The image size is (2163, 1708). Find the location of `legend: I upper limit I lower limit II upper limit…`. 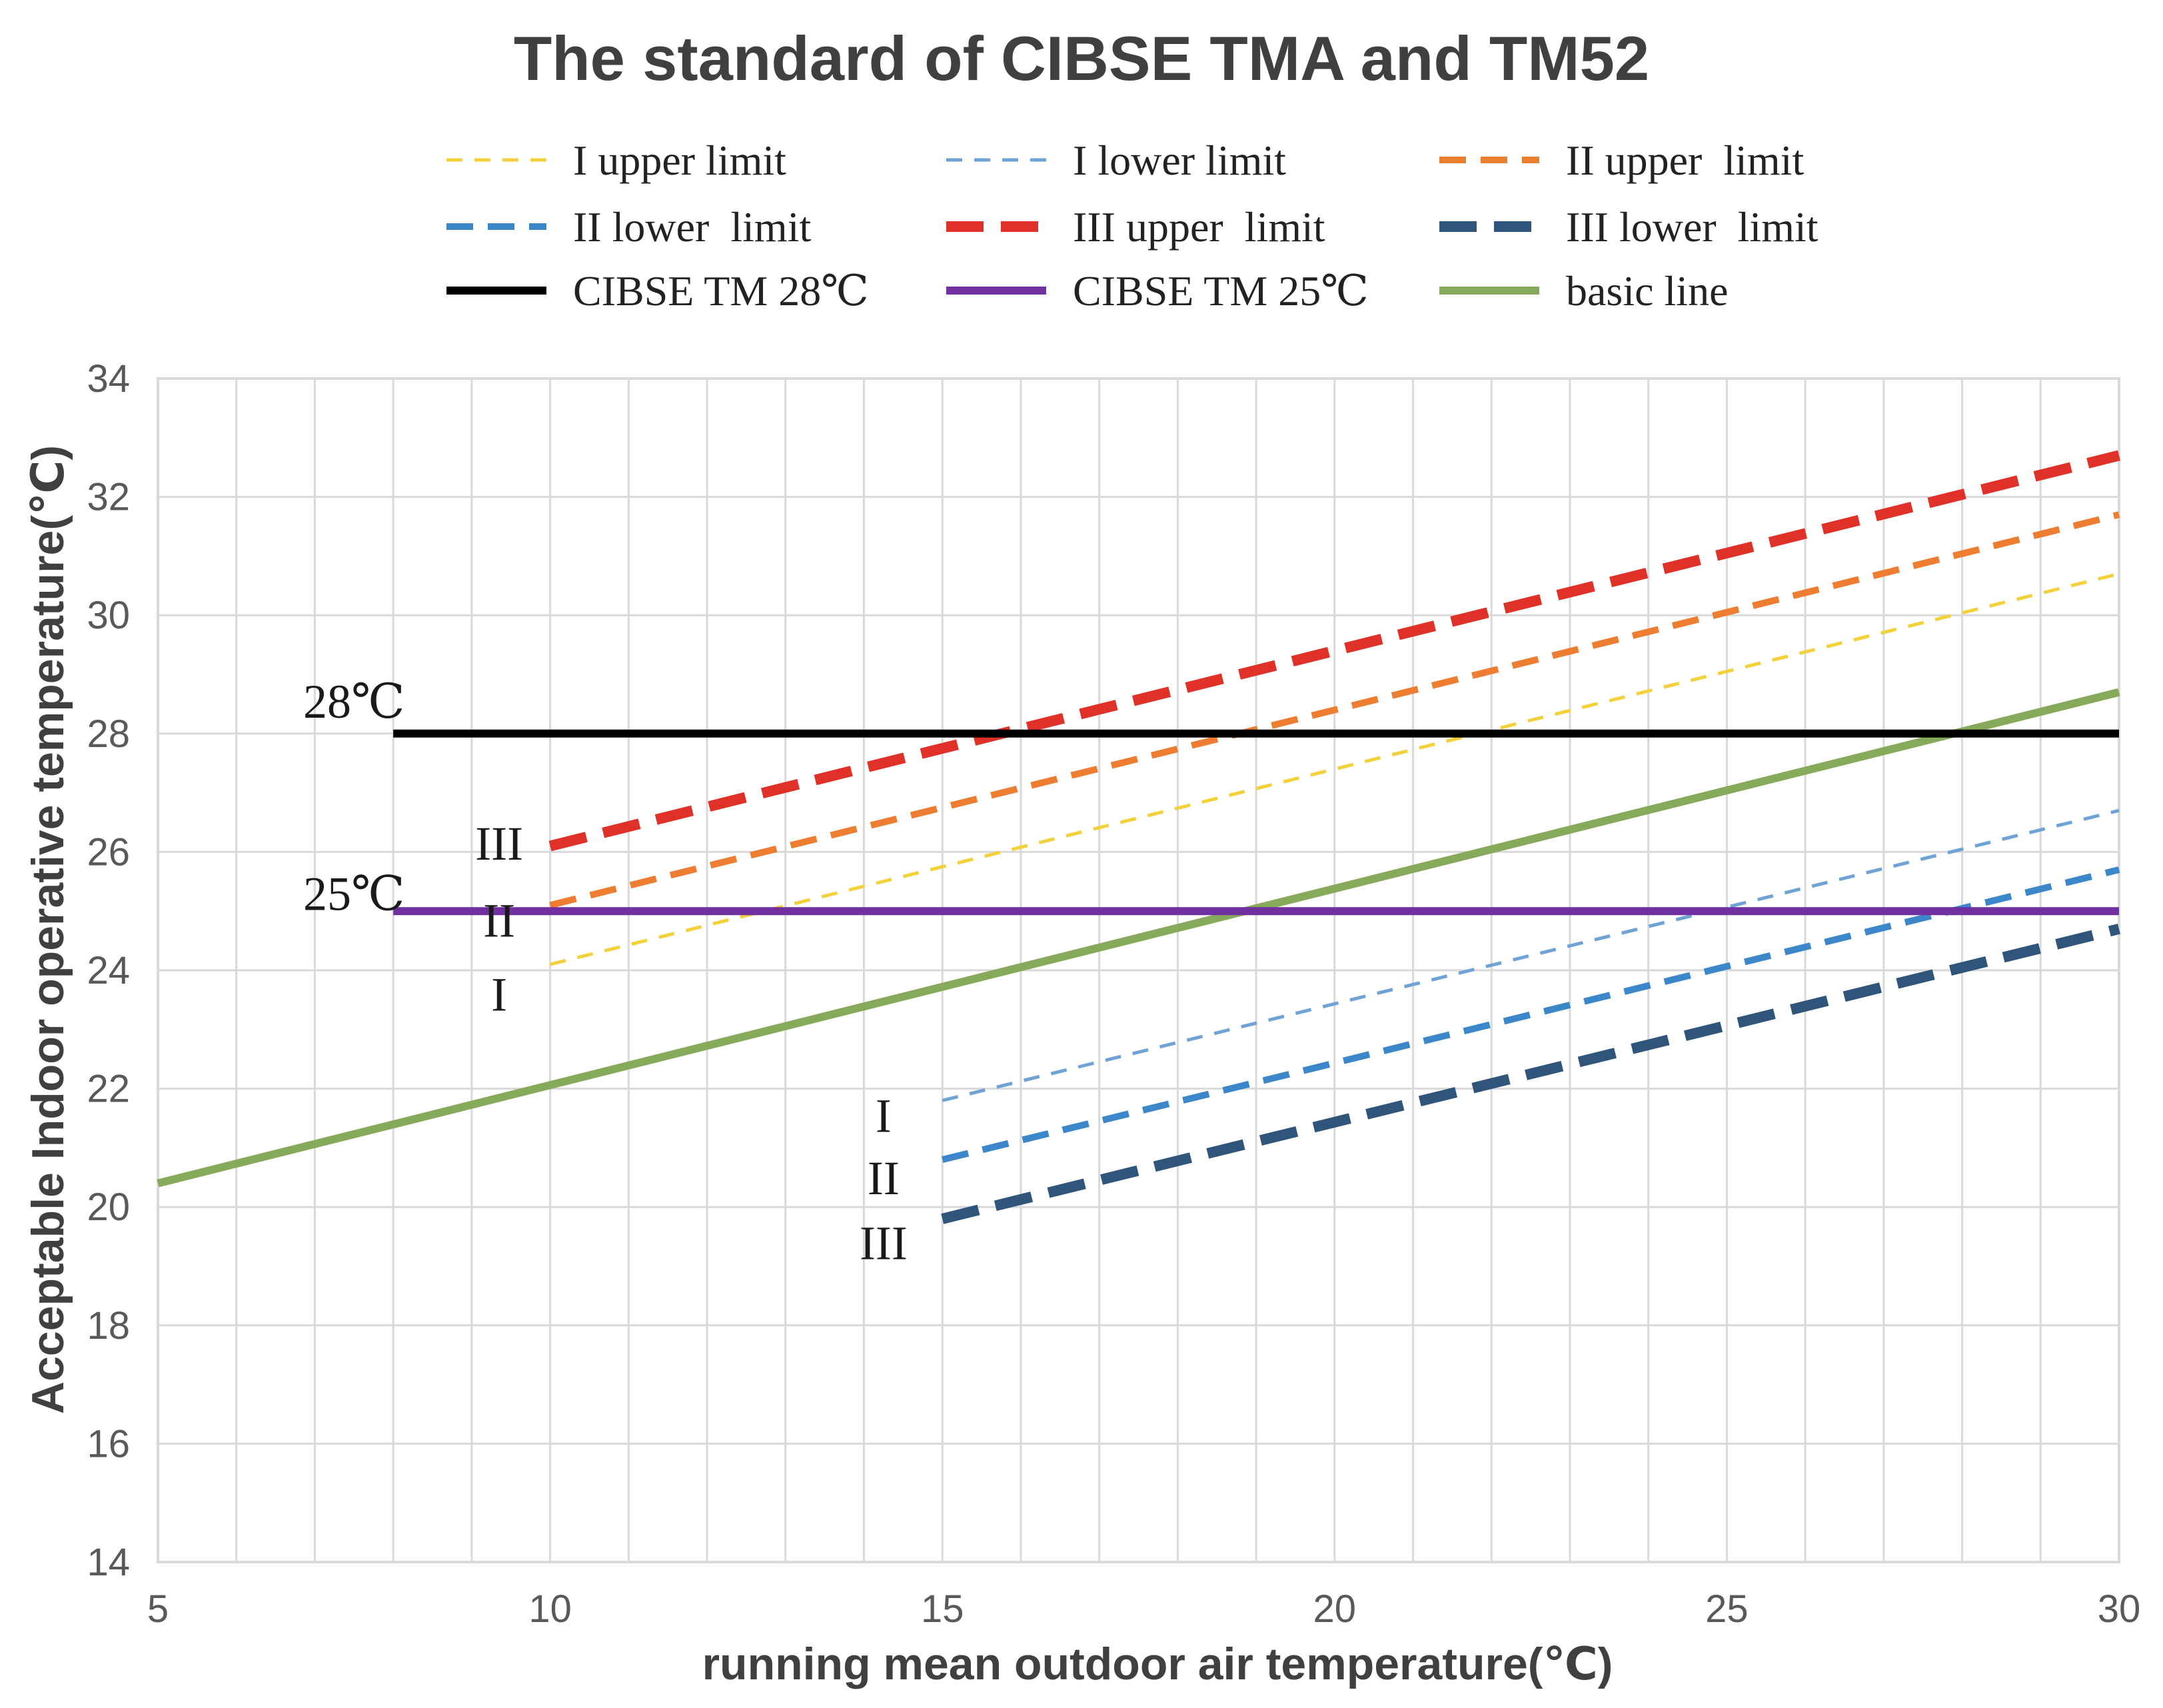

legend: I upper limit I lower limit II upper limit… is located at coordinates (1132, 226).